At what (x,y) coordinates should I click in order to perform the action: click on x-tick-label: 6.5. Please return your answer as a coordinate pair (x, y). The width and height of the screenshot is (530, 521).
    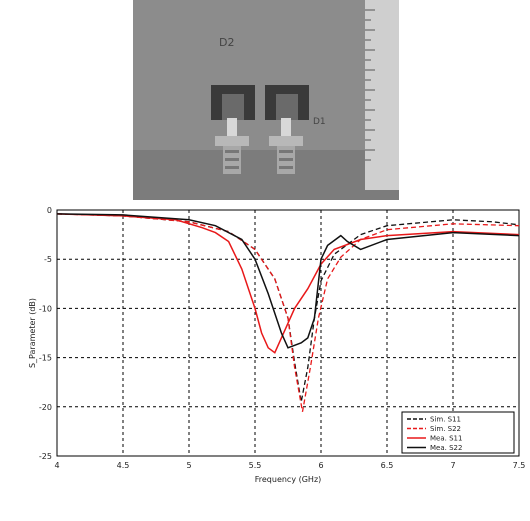
    Looking at the image, I should click on (387, 465).